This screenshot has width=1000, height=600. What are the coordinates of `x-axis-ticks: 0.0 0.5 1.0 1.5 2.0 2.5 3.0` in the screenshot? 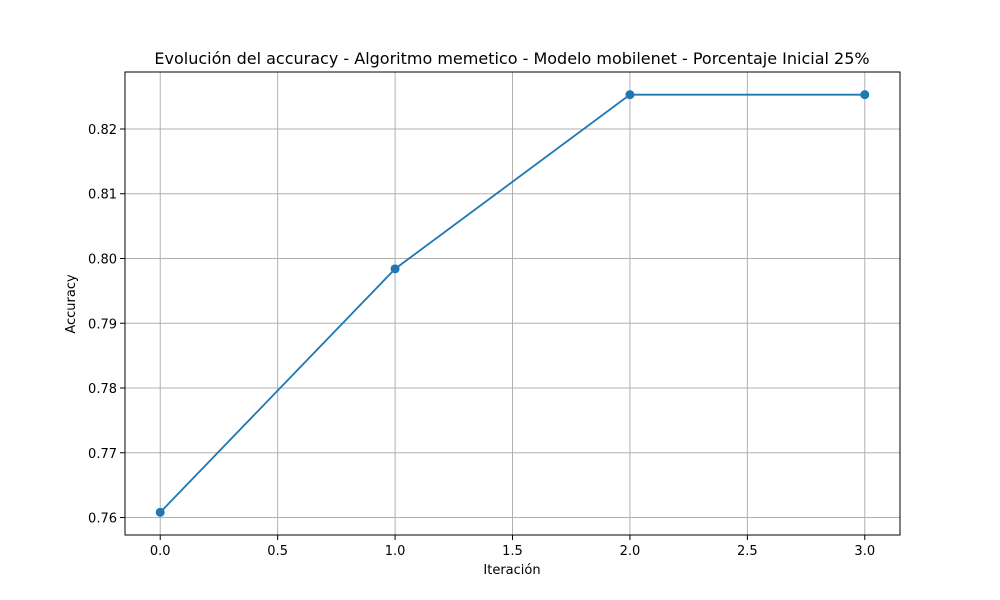 It's located at (512, 547).